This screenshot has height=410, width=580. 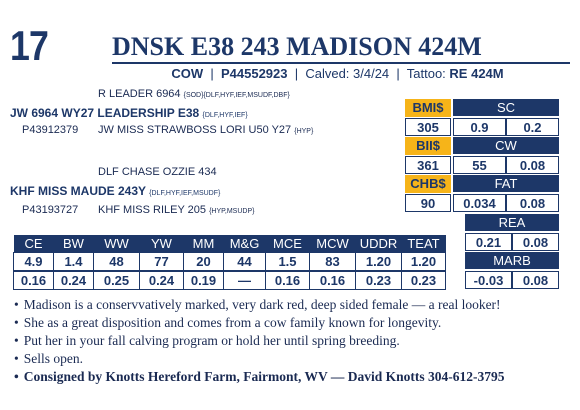 What do you see at coordinates (33, 262) in the screenshot?
I see `epd-value: 4.9` at bounding box center [33, 262].